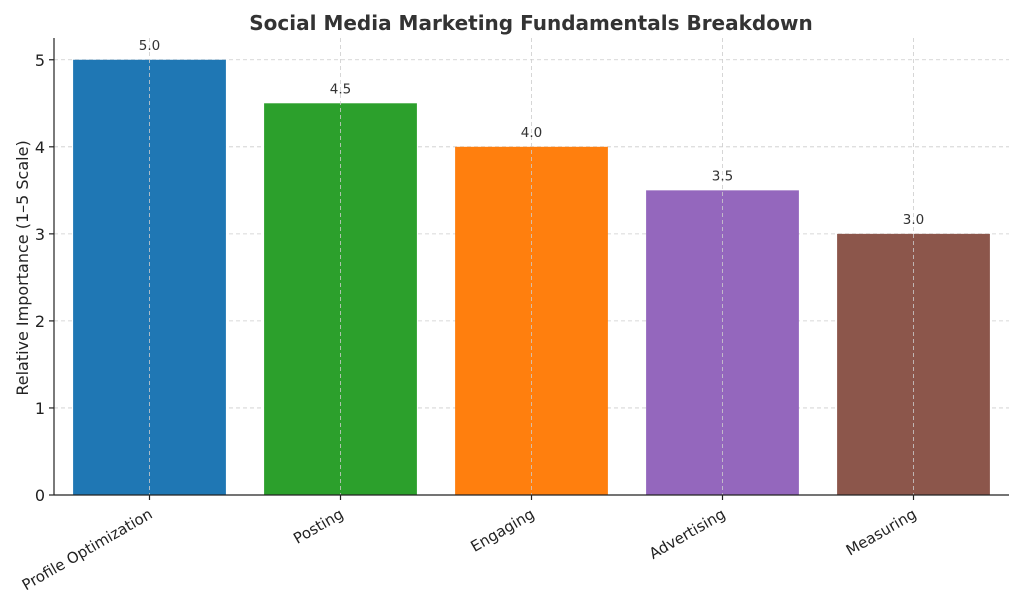  I want to click on x-tick-label: Profile Optimization, so click(87, 549).